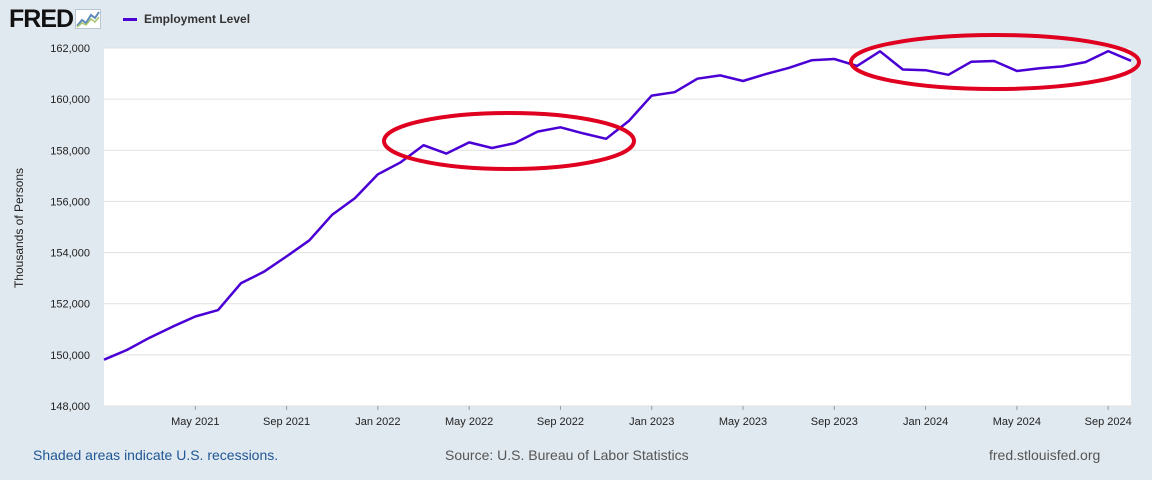  What do you see at coordinates (286, 422) in the screenshot?
I see `x-tick-label: Sep 2021` at bounding box center [286, 422].